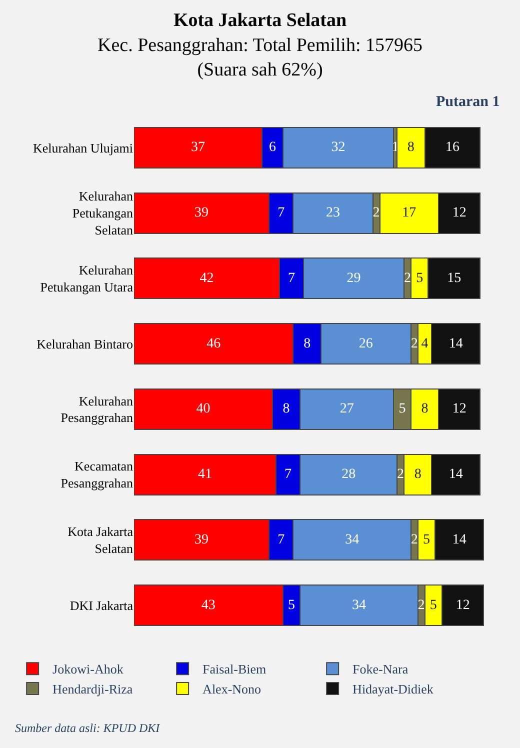 The height and width of the screenshot is (748, 520). What do you see at coordinates (468, 102) in the screenshot?
I see `text: Putaran 1` at bounding box center [468, 102].